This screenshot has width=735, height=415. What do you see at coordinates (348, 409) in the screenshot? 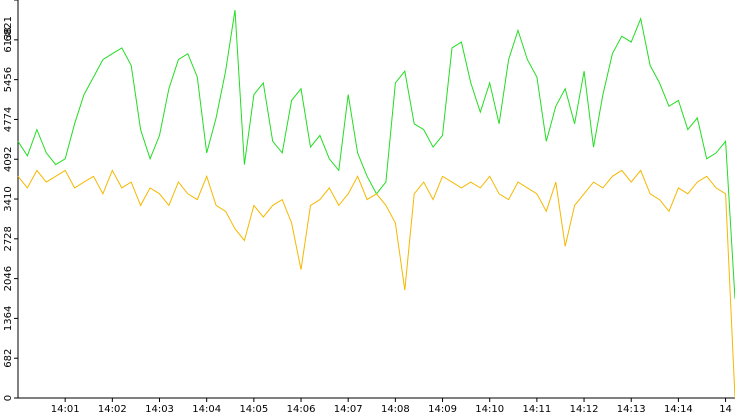
I see `x-tick-label: 14:07` at bounding box center [348, 409].